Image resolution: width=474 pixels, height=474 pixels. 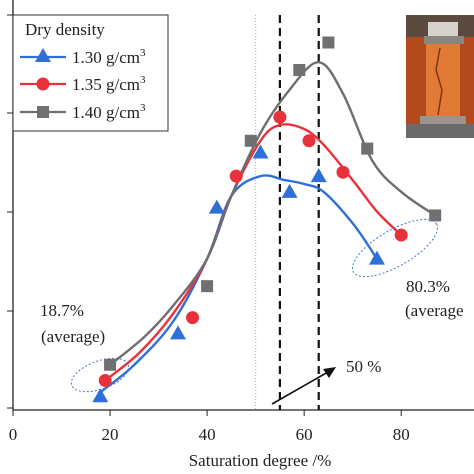 I want to click on right-ellipse, so click(x=395, y=248).